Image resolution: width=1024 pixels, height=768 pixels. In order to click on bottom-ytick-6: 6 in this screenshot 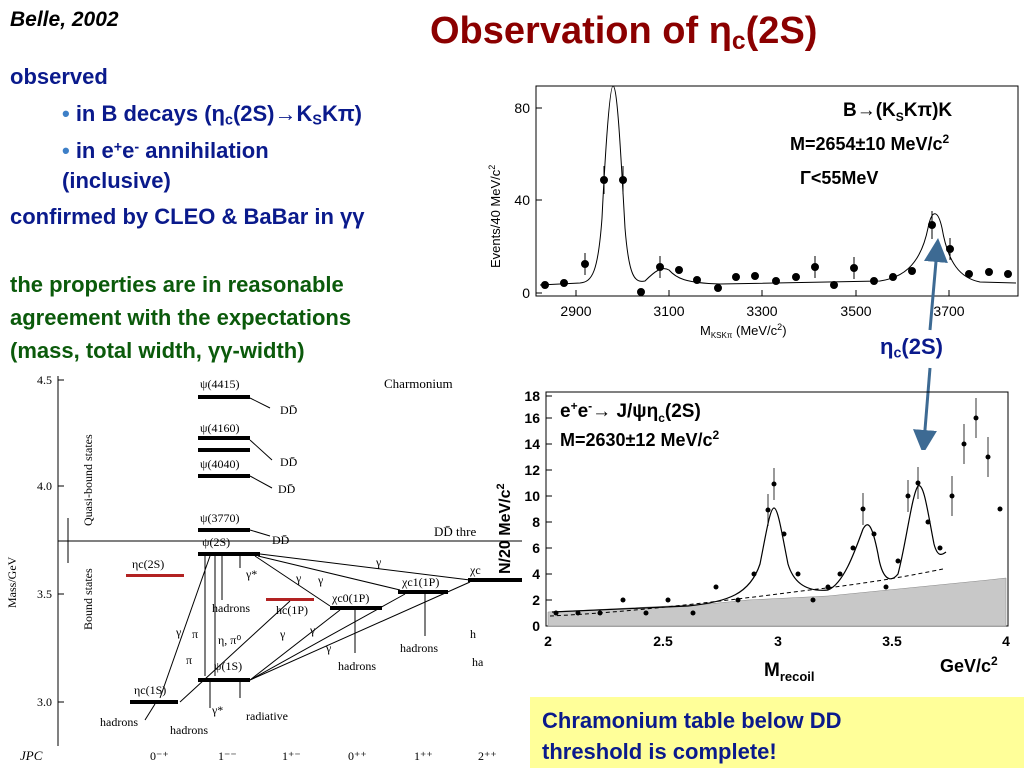, I will do `click(536, 548)`.